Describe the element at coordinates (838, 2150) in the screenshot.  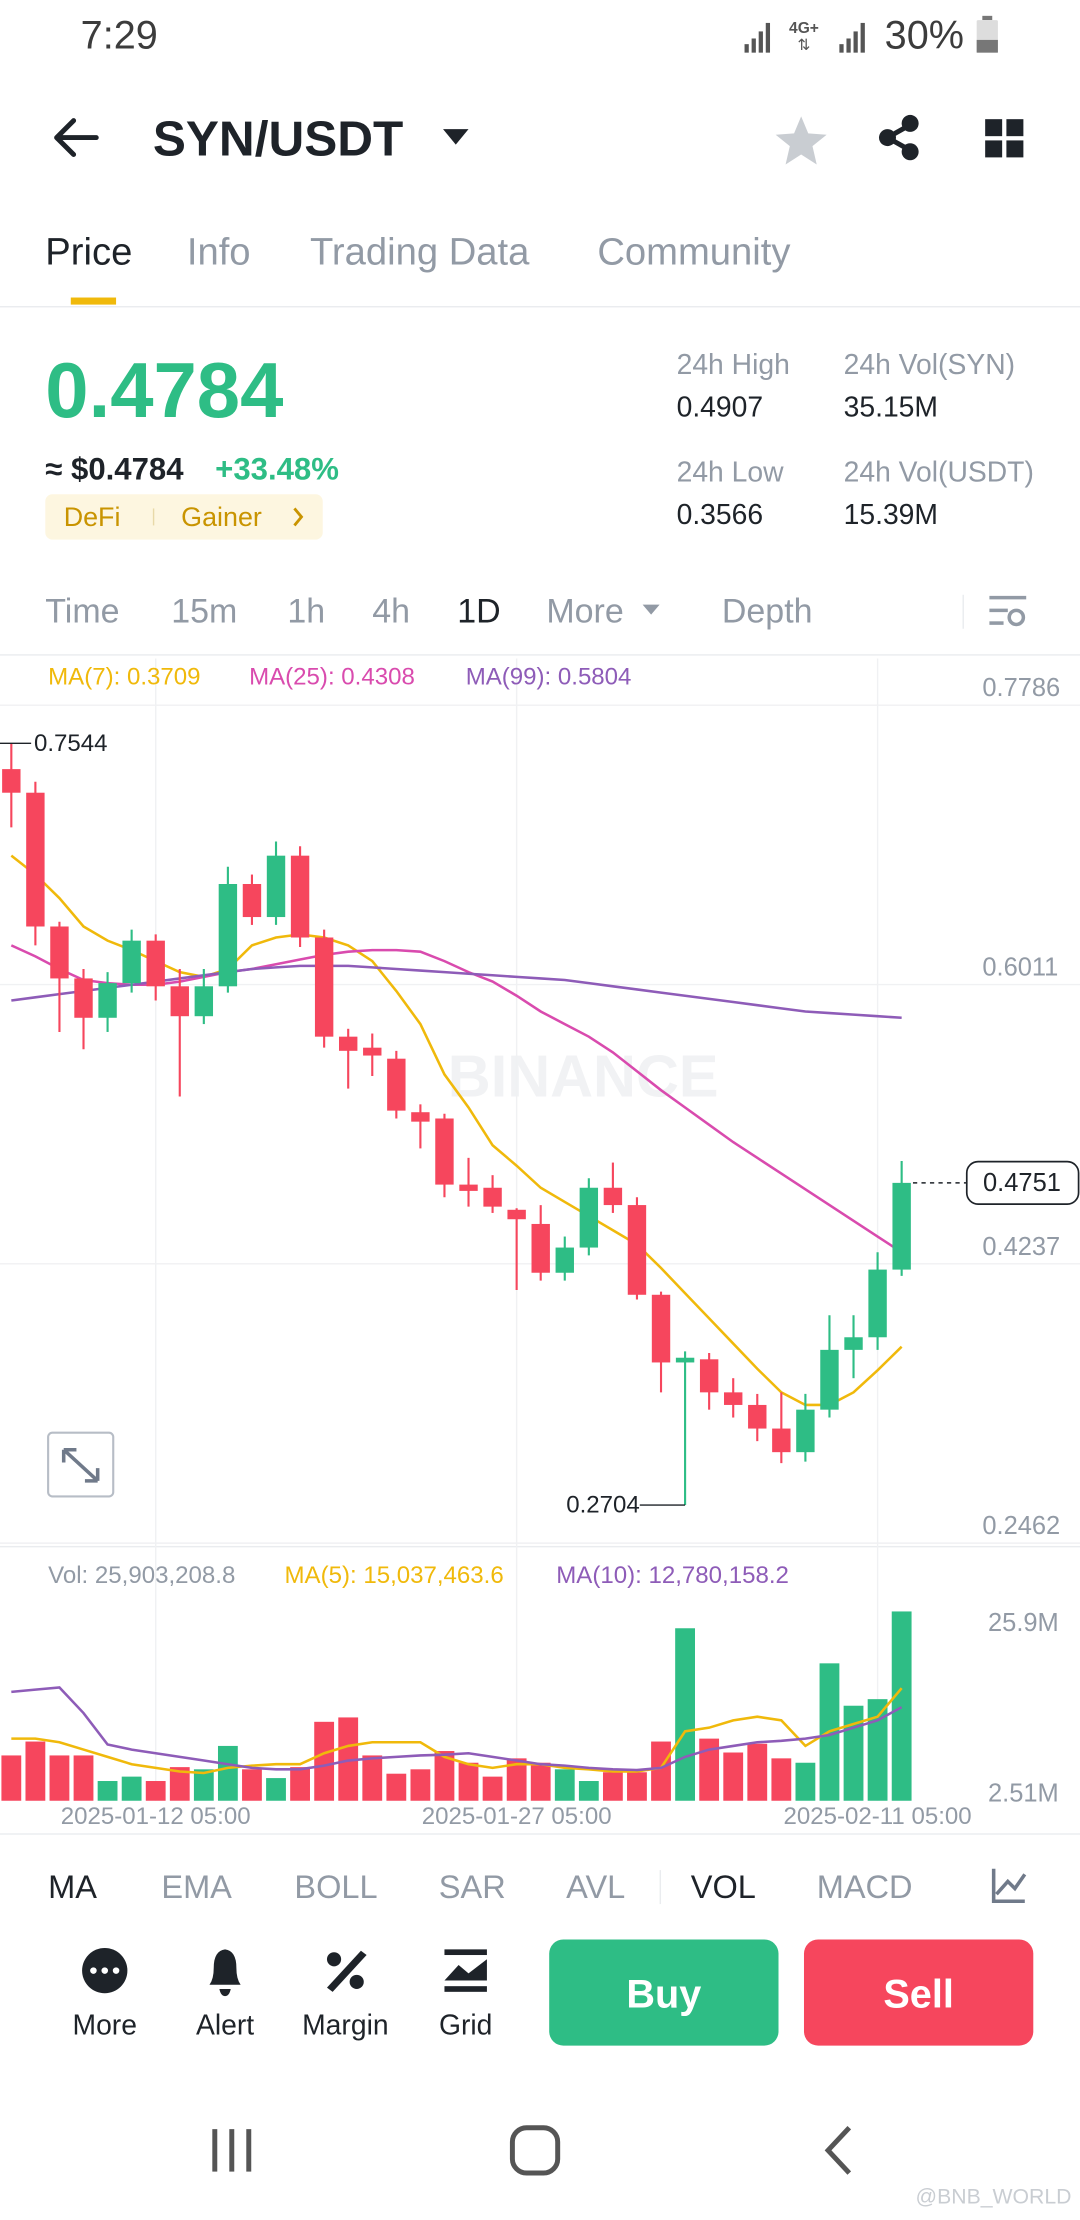
I see `back-nav-button` at that location.